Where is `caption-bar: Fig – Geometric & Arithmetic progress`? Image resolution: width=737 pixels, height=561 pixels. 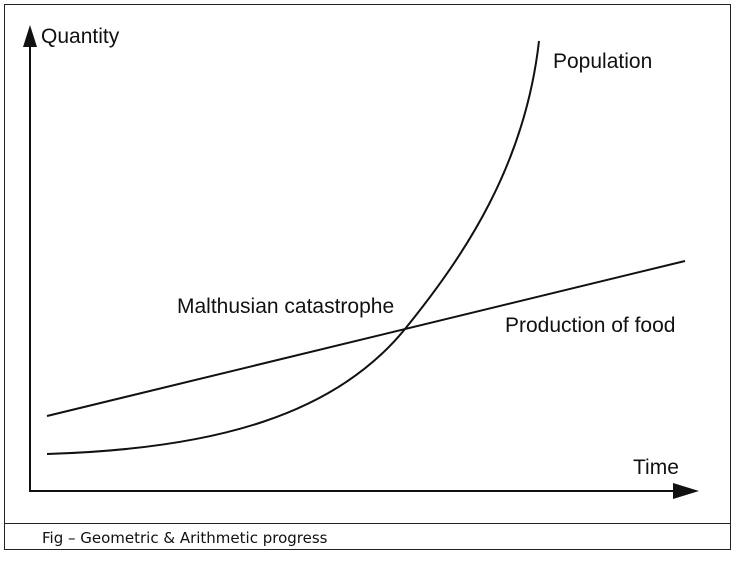 caption-bar: Fig – Geometric & Arithmetic progress is located at coordinates (367, 536).